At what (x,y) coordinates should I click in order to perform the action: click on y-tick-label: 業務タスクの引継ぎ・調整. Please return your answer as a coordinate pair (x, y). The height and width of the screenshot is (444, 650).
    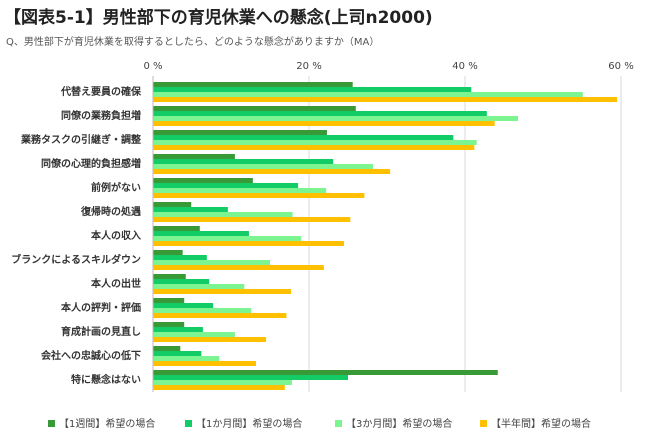
    Looking at the image, I should click on (80, 139).